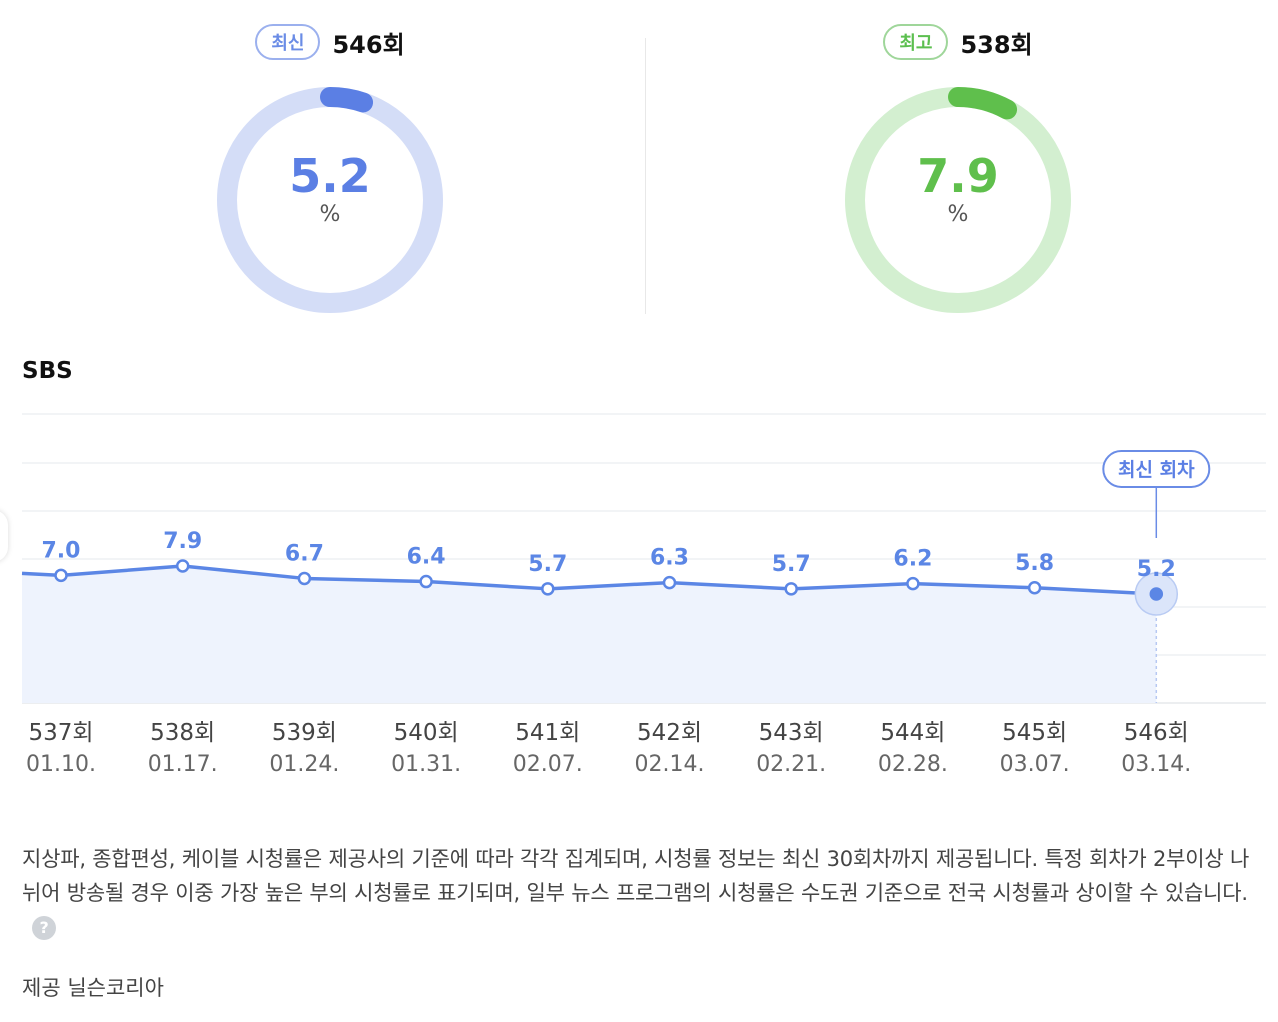 This screenshot has height=1022, width=1278. What do you see at coordinates (426, 733) in the screenshot?
I see `x-tick-episode: 540회` at bounding box center [426, 733].